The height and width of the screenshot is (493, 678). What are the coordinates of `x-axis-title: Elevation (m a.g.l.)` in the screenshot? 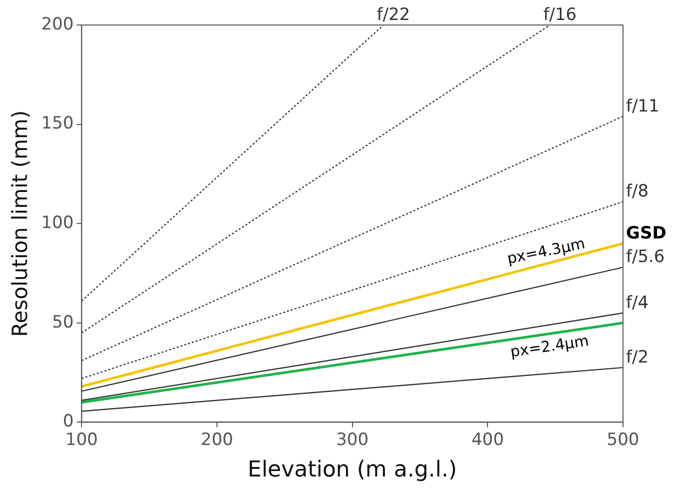 It's located at (352, 470).